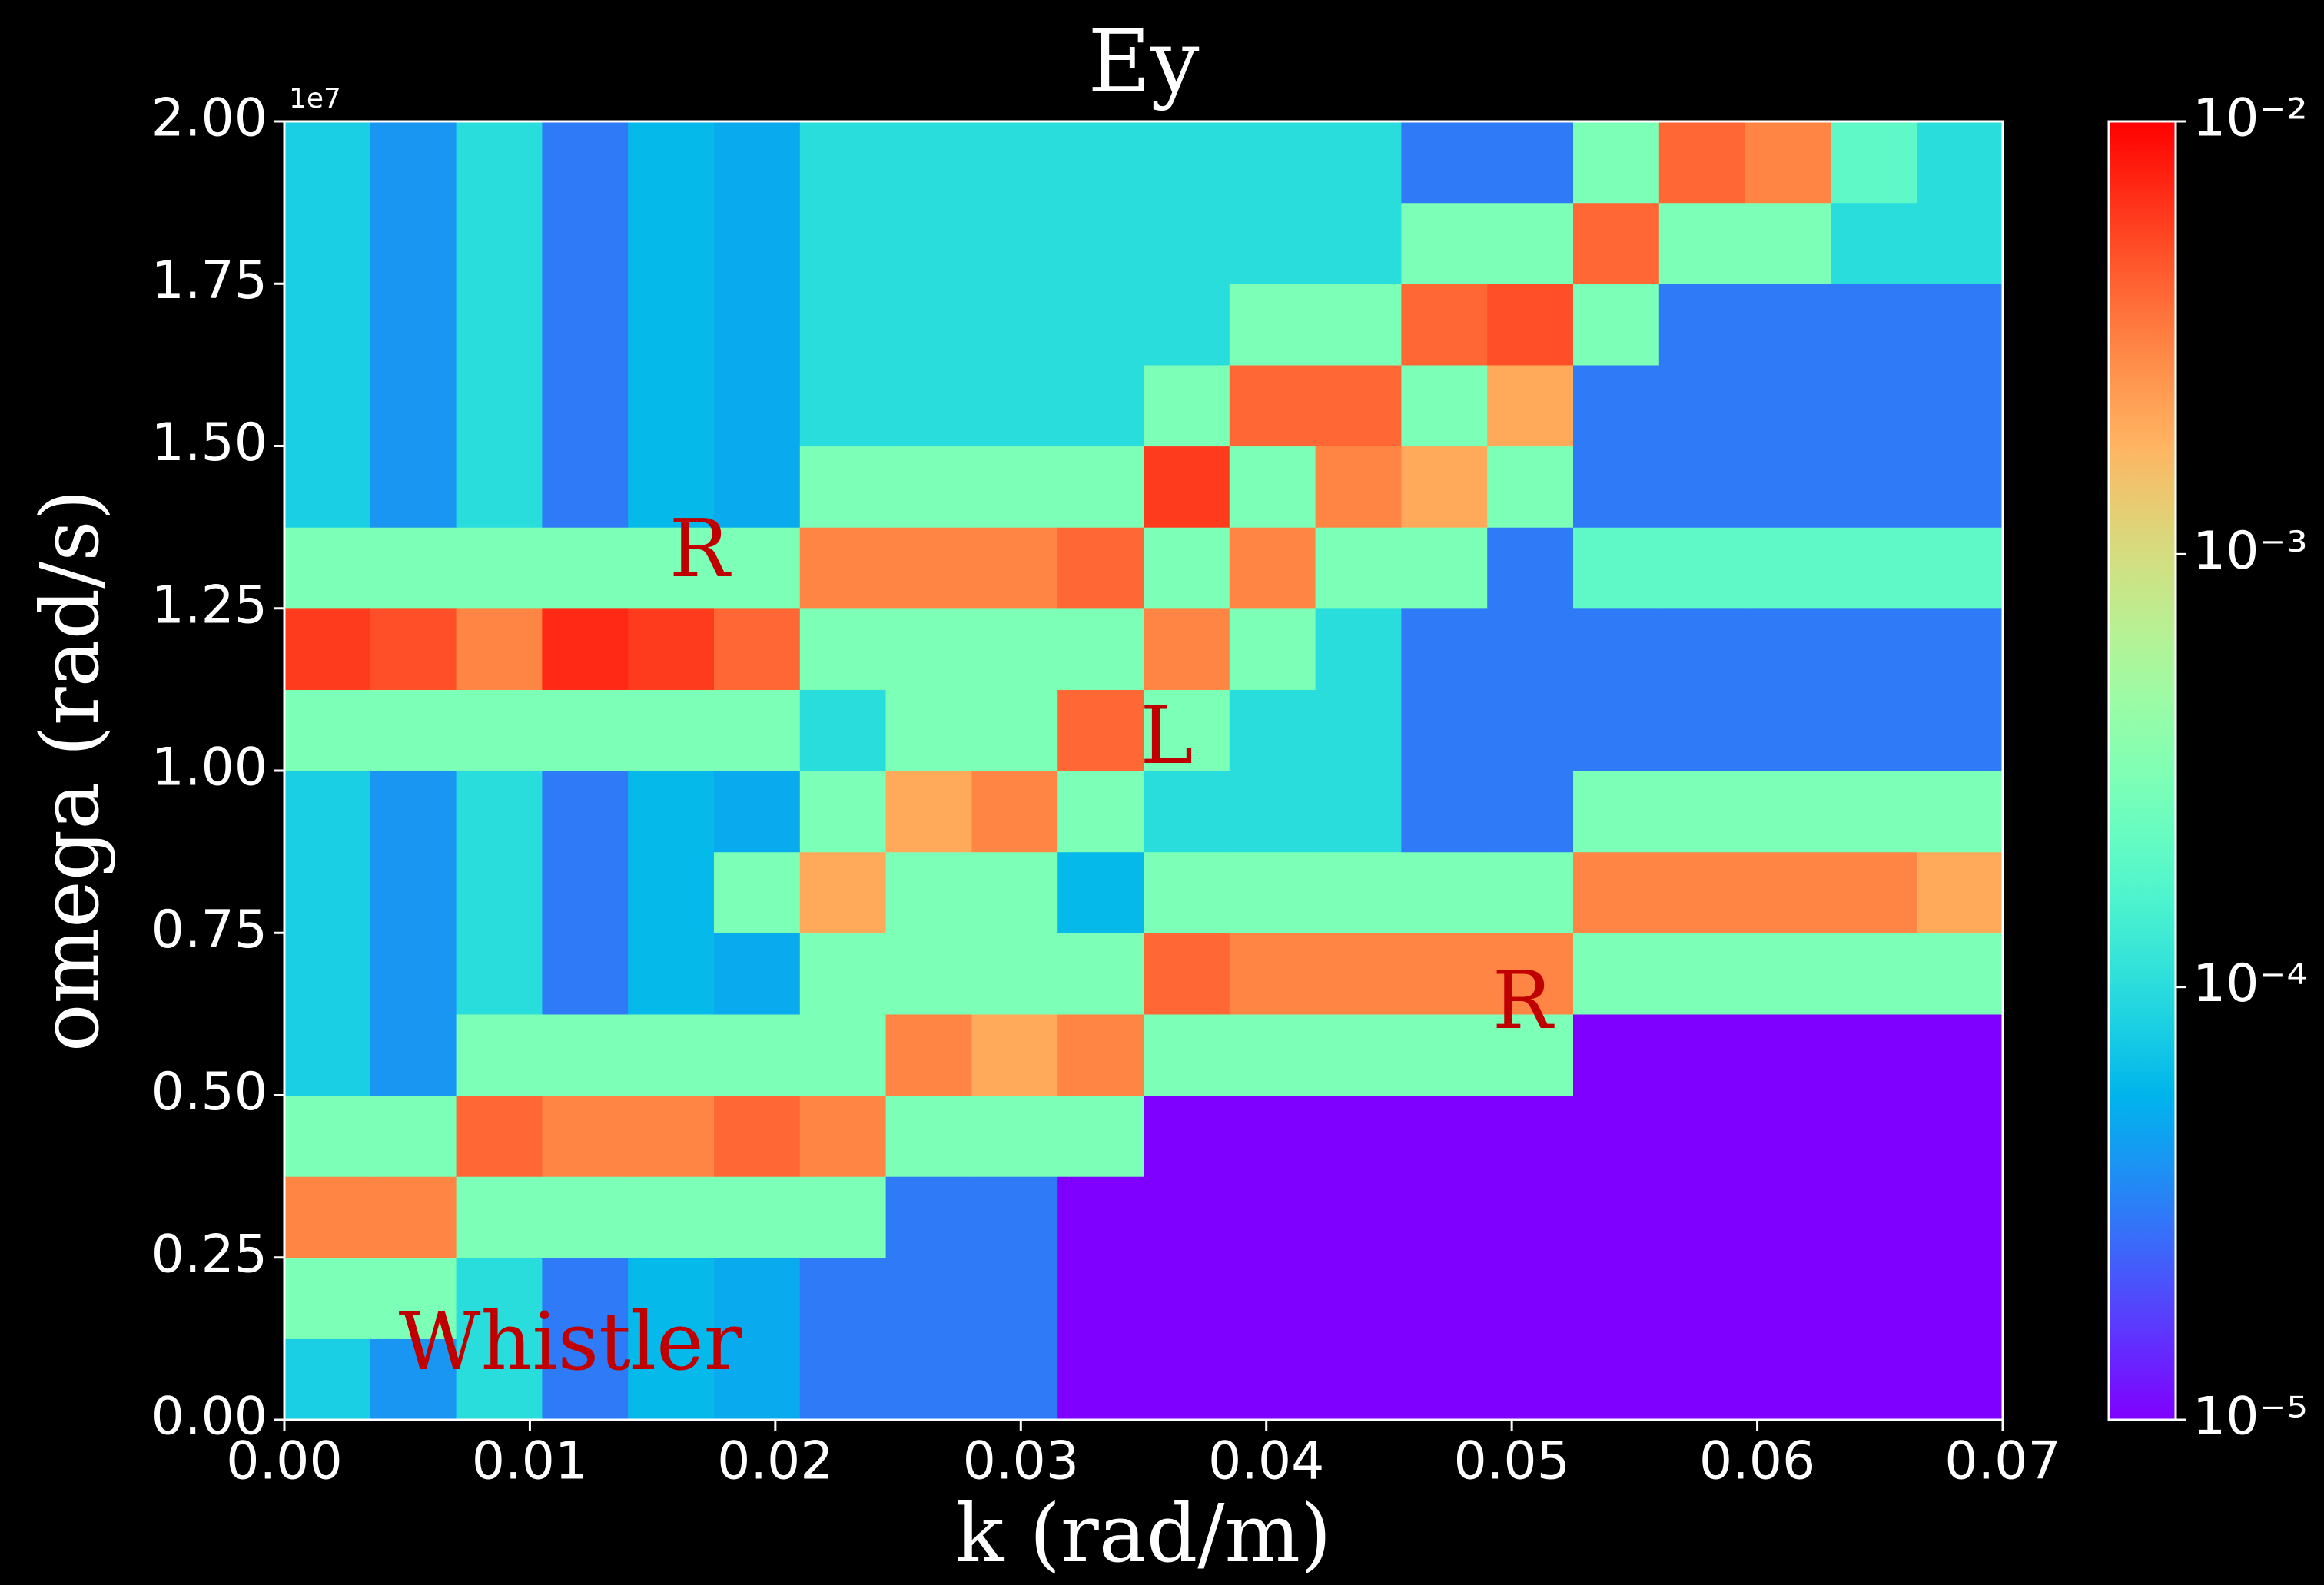 This screenshot has width=2324, height=1585. I want to click on x-tick-label: 0.06, so click(1757, 1462).